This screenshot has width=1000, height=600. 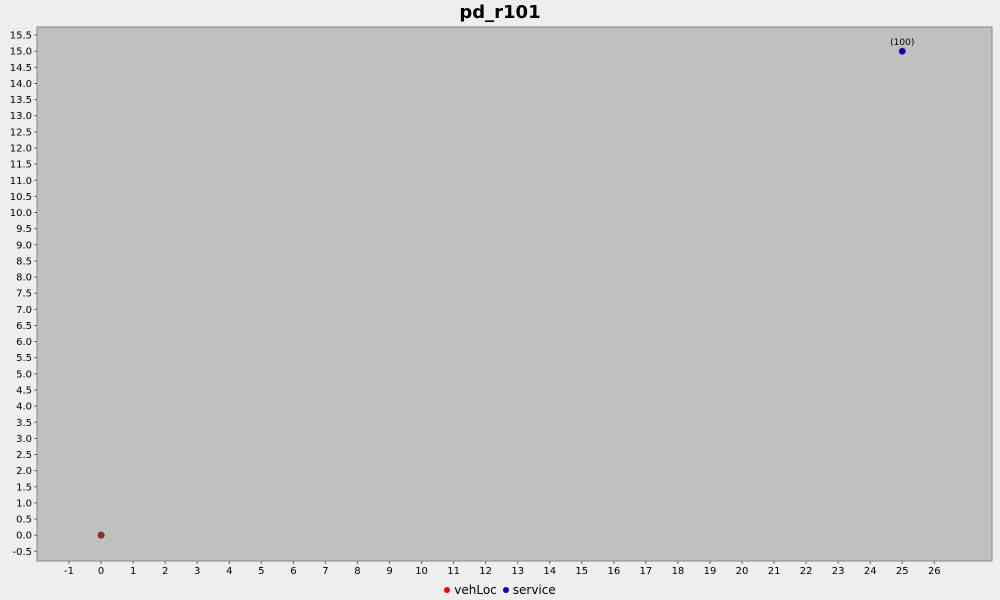 I want to click on point-service, so click(x=902, y=51).